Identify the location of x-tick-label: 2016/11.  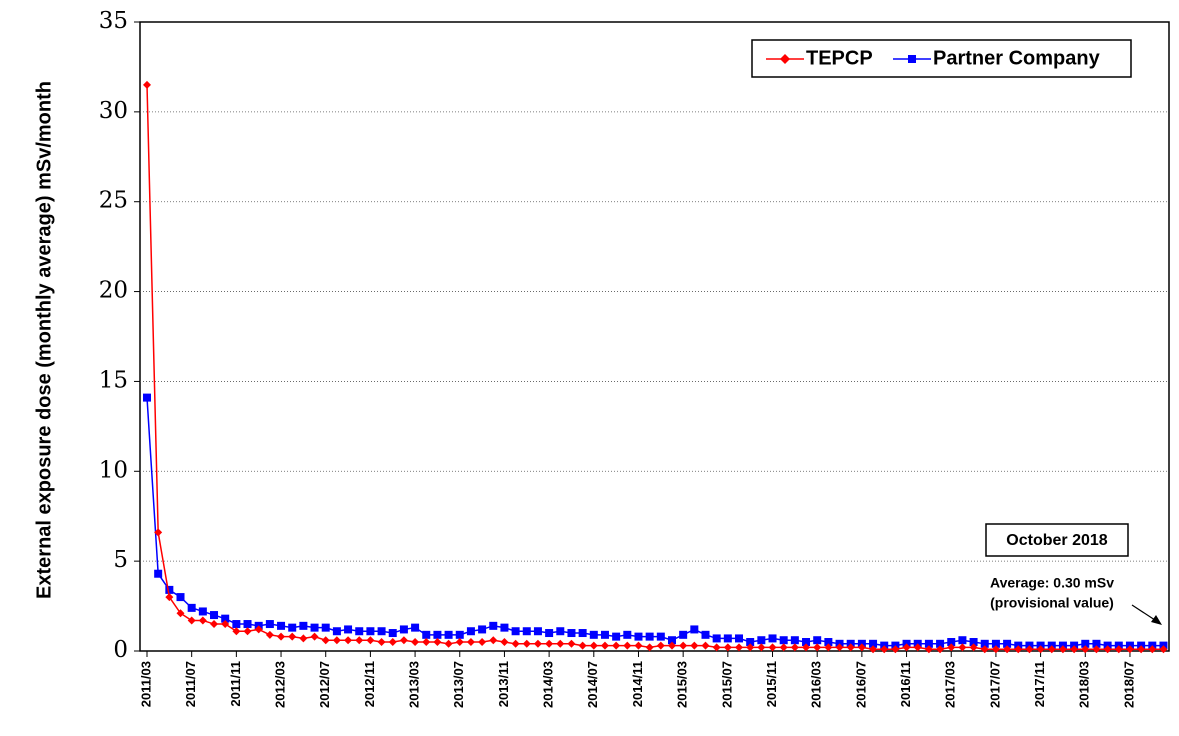
(905, 684).